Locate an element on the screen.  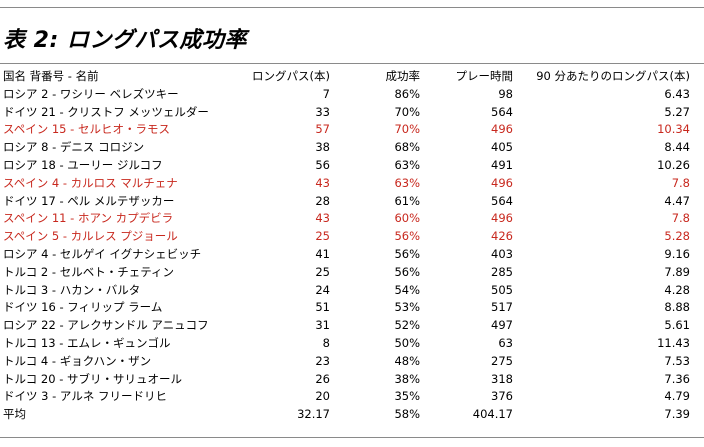
cell-play-time: 426 is located at coordinates (502, 236).